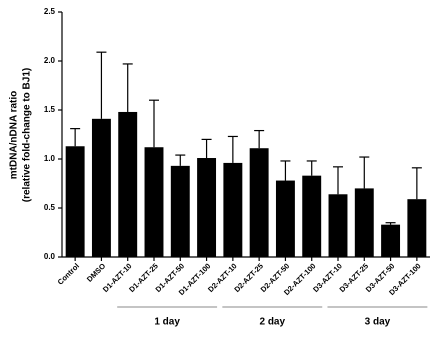 This screenshot has height=338, width=444. I want to click on y-axis-label: (relative fold-change to BJ1), so click(27, 135).